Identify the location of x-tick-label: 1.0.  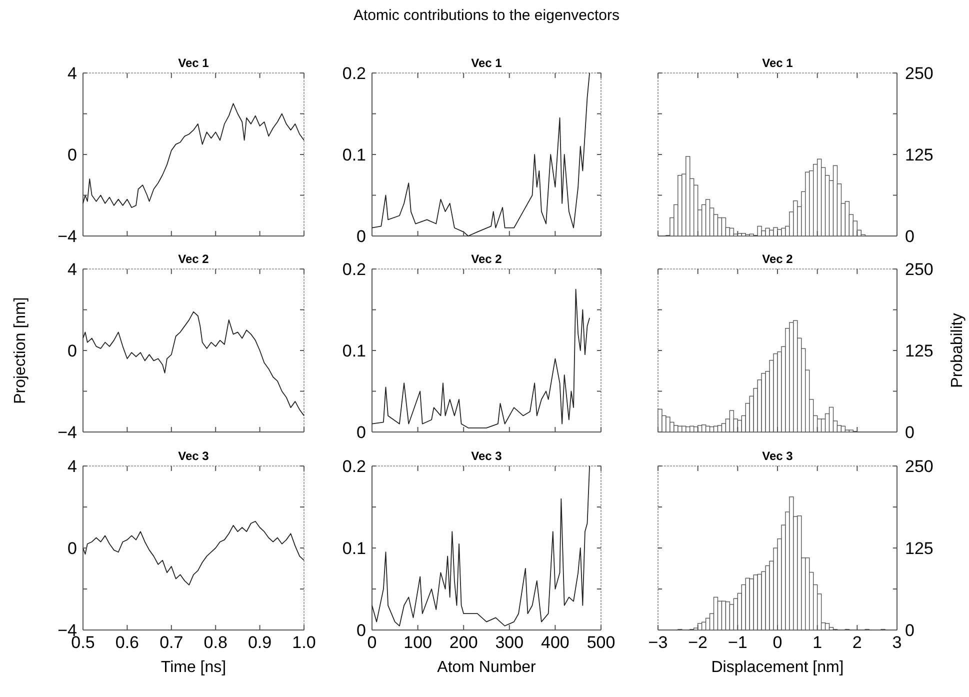
(304, 642).